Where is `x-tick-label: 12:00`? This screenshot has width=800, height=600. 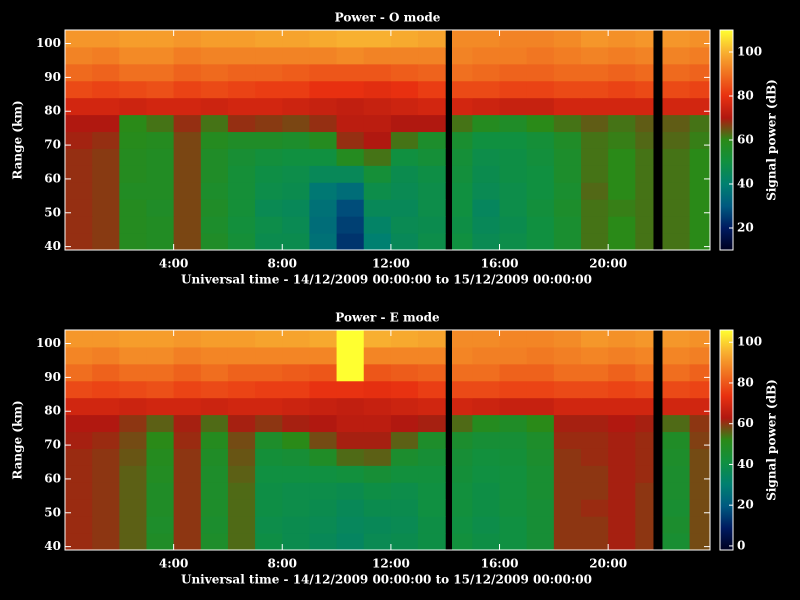 x-tick-label: 12:00 is located at coordinates (391, 564).